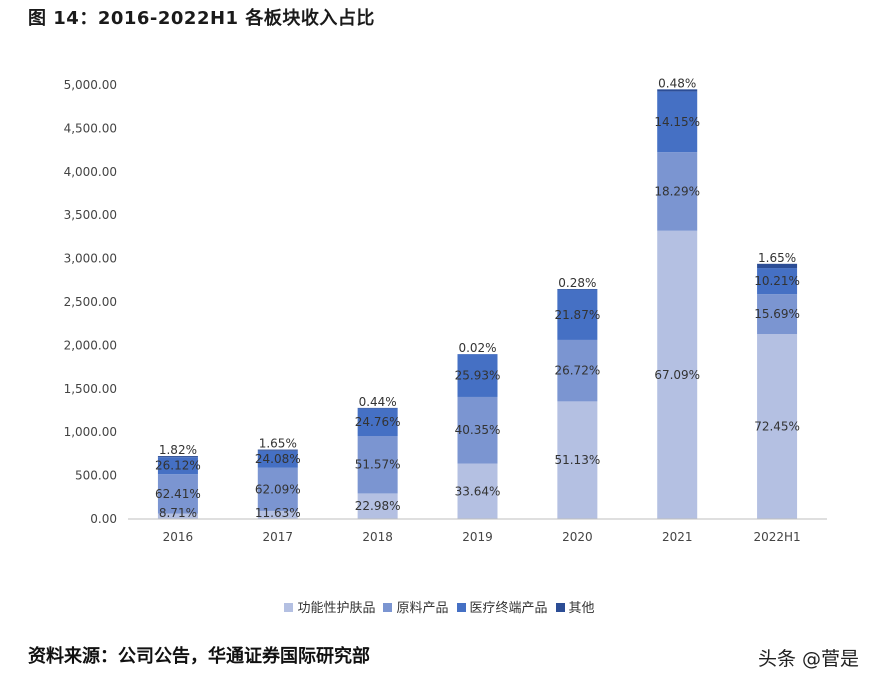 The height and width of the screenshot is (688, 879). What do you see at coordinates (677, 83) in the screenshot?
I see `data-label: 0.48%` at bounding box center [677, 83].